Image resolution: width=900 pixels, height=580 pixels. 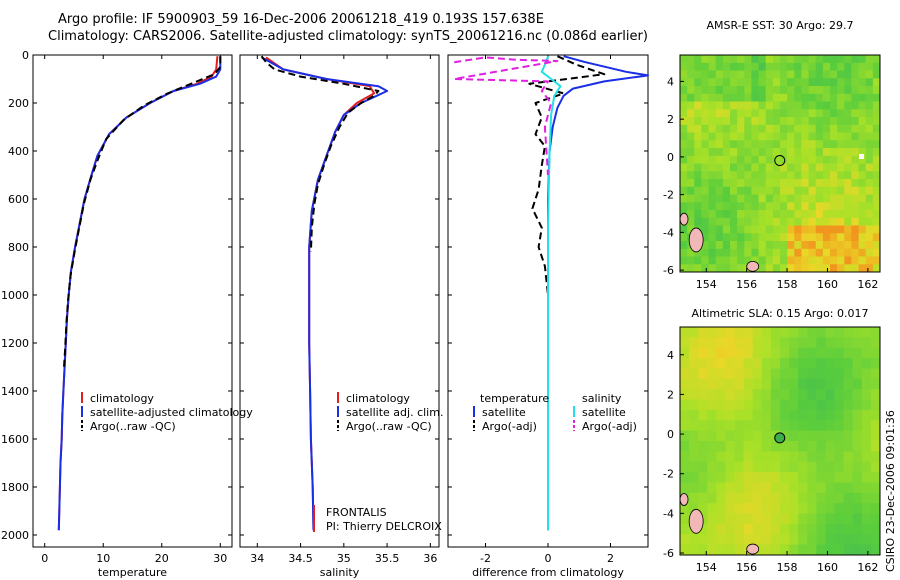 What do you see at coordinates (344, 558) in the screenshot?
I see `x-tick-label: 35` at bounding box center [344, 558].